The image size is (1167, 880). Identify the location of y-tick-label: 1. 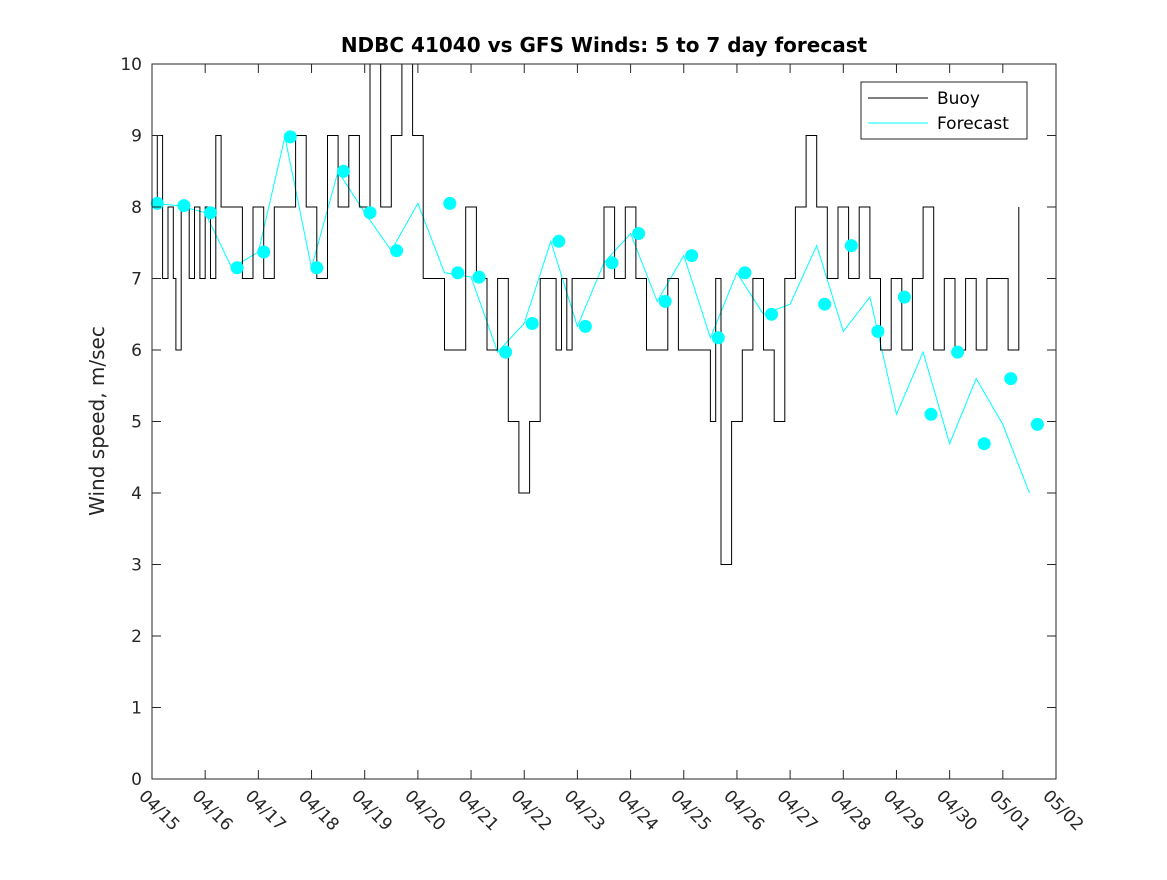
(136, 709).